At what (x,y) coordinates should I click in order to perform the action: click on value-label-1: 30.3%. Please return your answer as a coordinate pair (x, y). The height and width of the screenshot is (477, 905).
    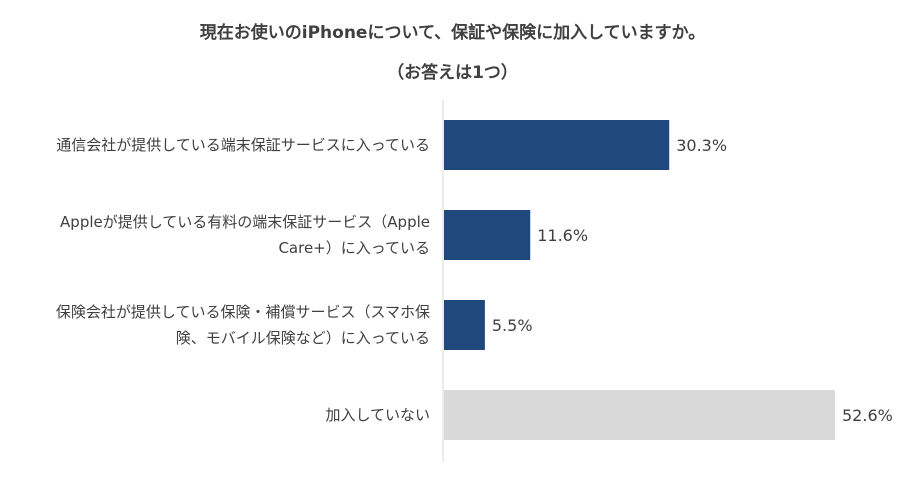
    Looking at the image, I should click on (701, 145).